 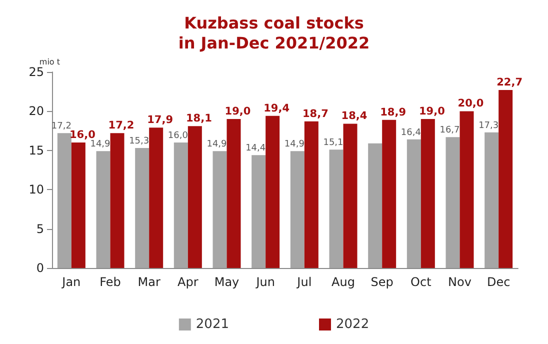 I want to click on y-tick-label: 15, so click(x=36, y=150).